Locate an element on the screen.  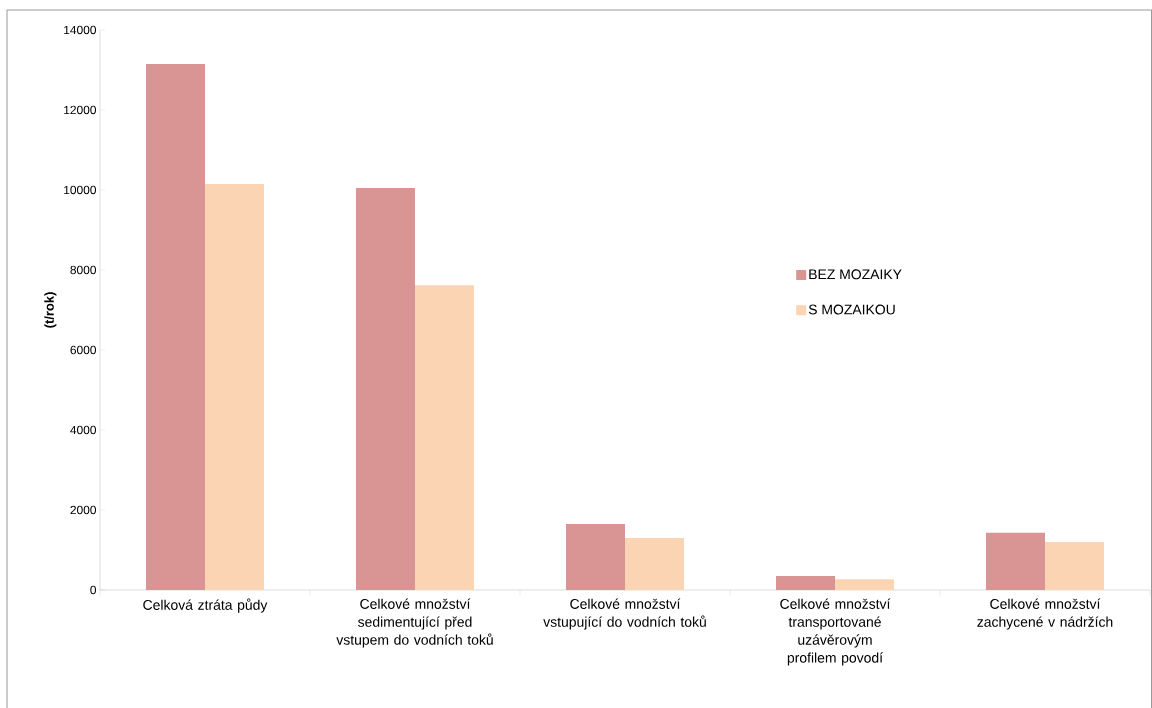
x-tick-label: Celkové množství zachycené v nádržích is located at coordinates (1045, 614).